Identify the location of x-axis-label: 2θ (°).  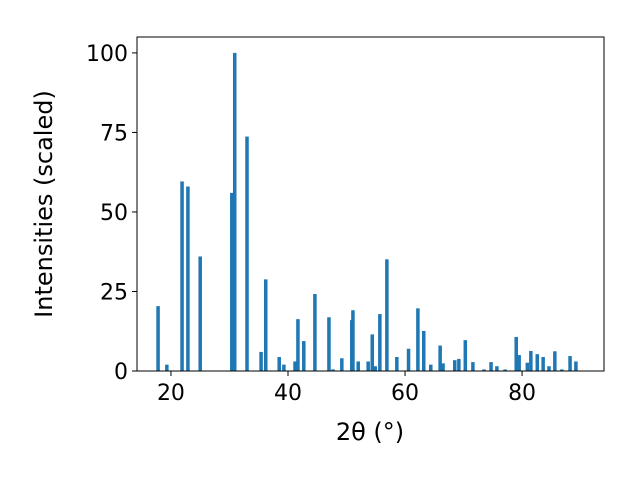
(370, 432).